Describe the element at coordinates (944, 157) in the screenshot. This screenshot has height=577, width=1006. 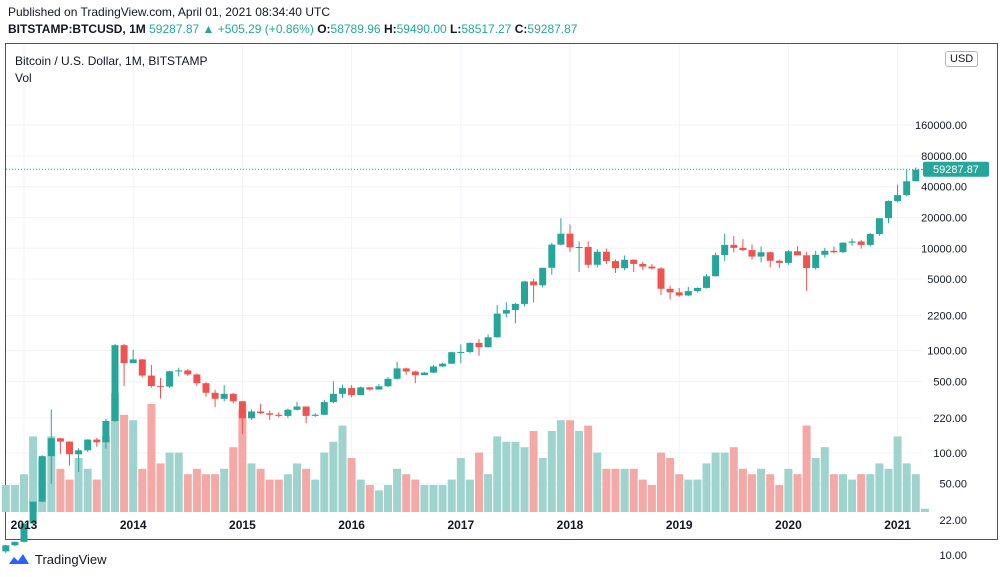
I see `y-tick-label: 80000.00` at that location.